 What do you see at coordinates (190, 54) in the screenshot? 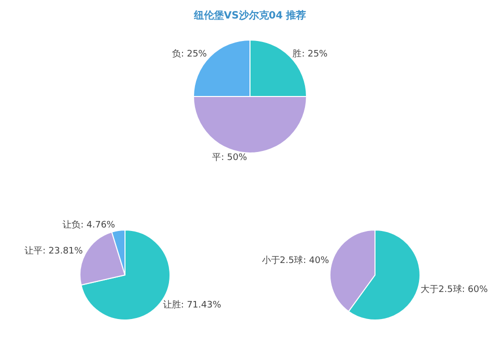
I see `slice-label: 负: 25%` at bounding box center [190, 54].